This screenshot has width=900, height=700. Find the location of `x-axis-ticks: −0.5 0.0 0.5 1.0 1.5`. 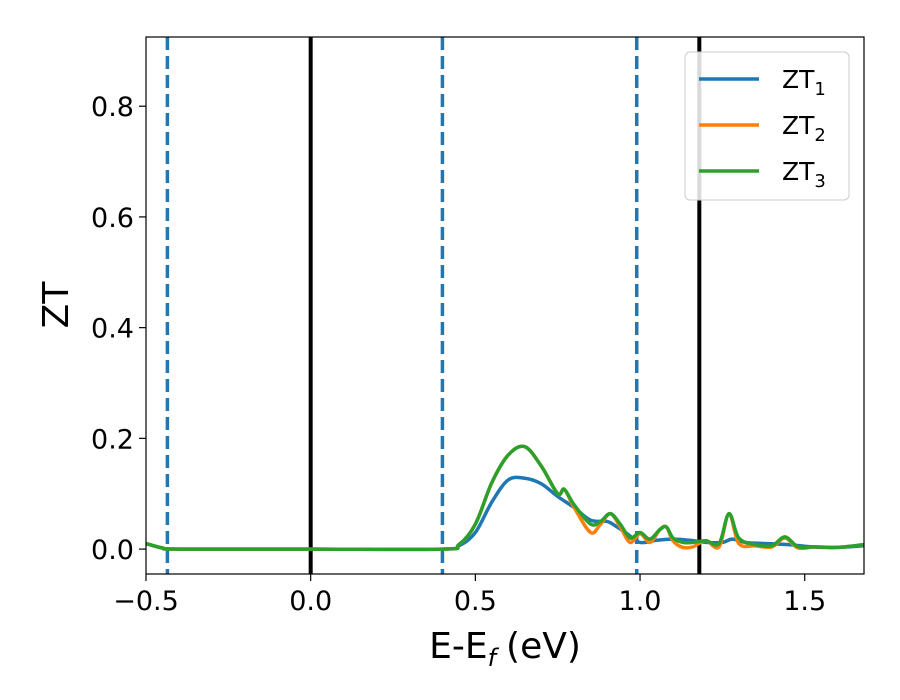

x-axis-ticks: −0.5 0.0 0.5 1.0 1.5 is located at coordinates (469, 595).